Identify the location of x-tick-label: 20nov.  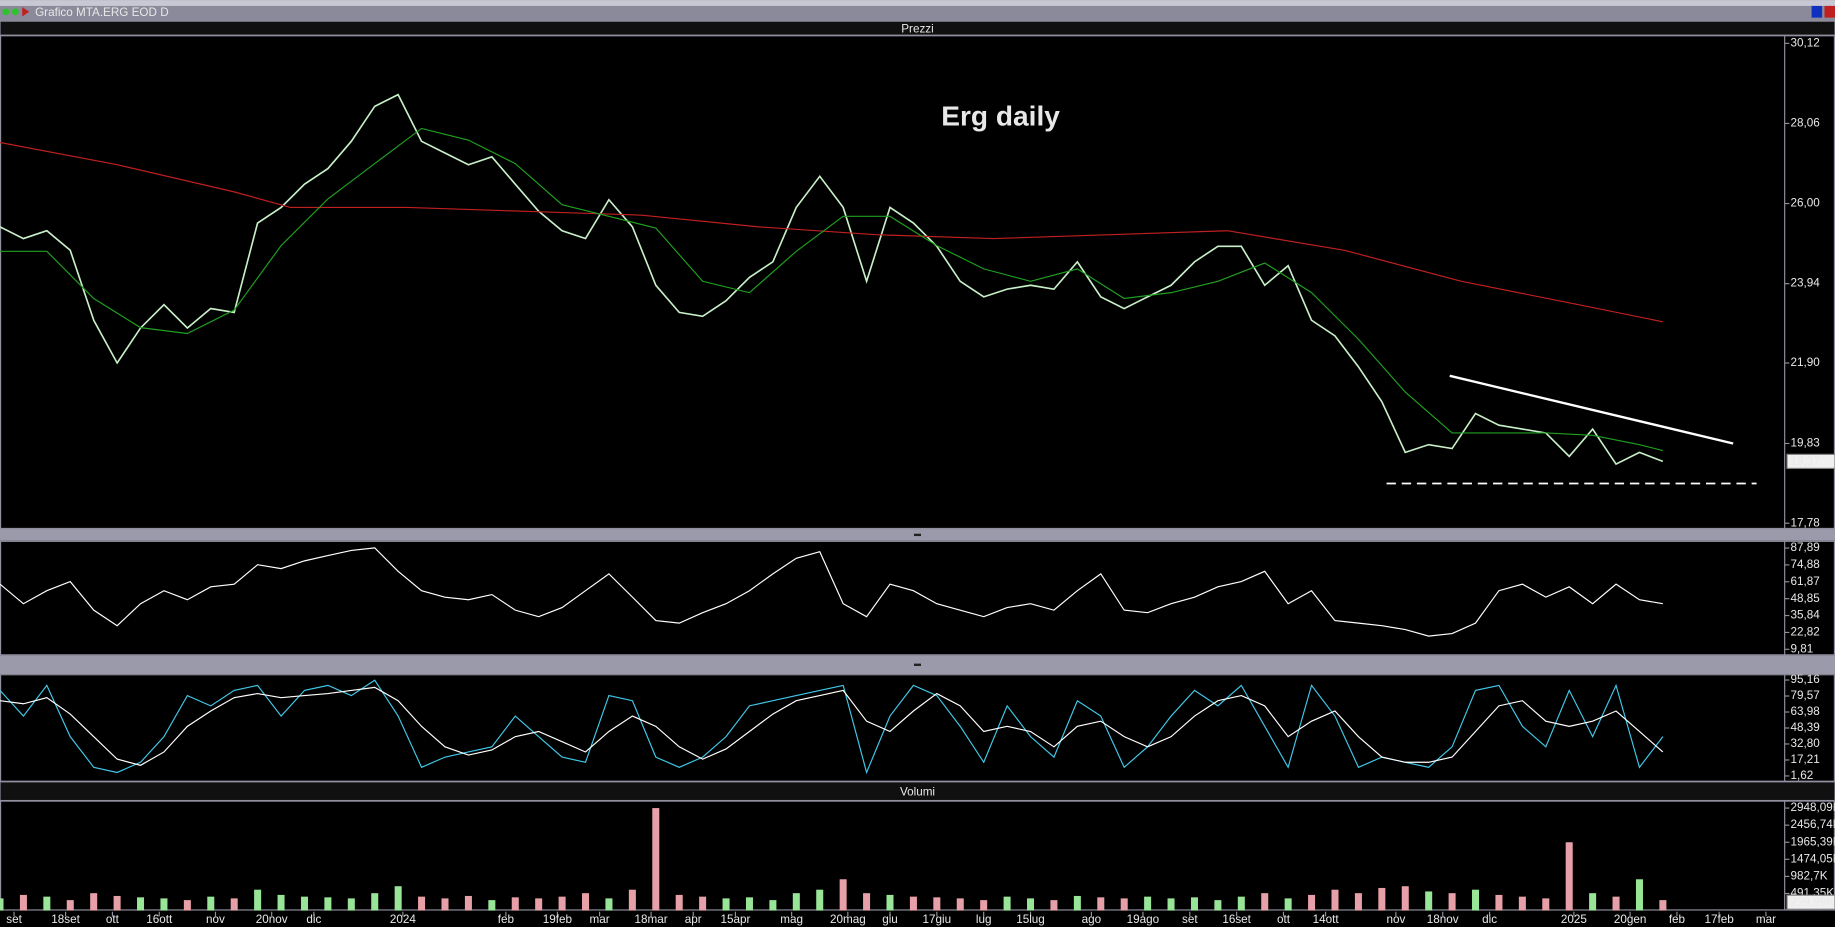
(272, 919).